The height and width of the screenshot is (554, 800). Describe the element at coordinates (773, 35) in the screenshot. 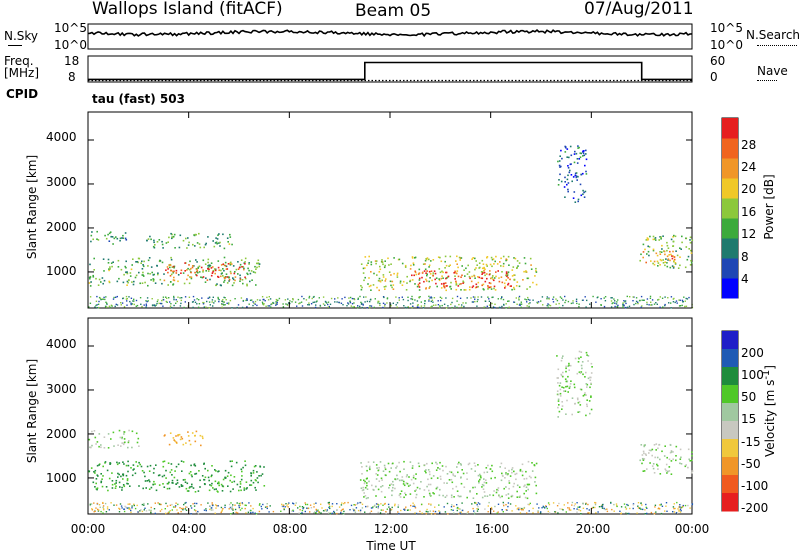

I see `nsearch-label: N.Search` at that location.